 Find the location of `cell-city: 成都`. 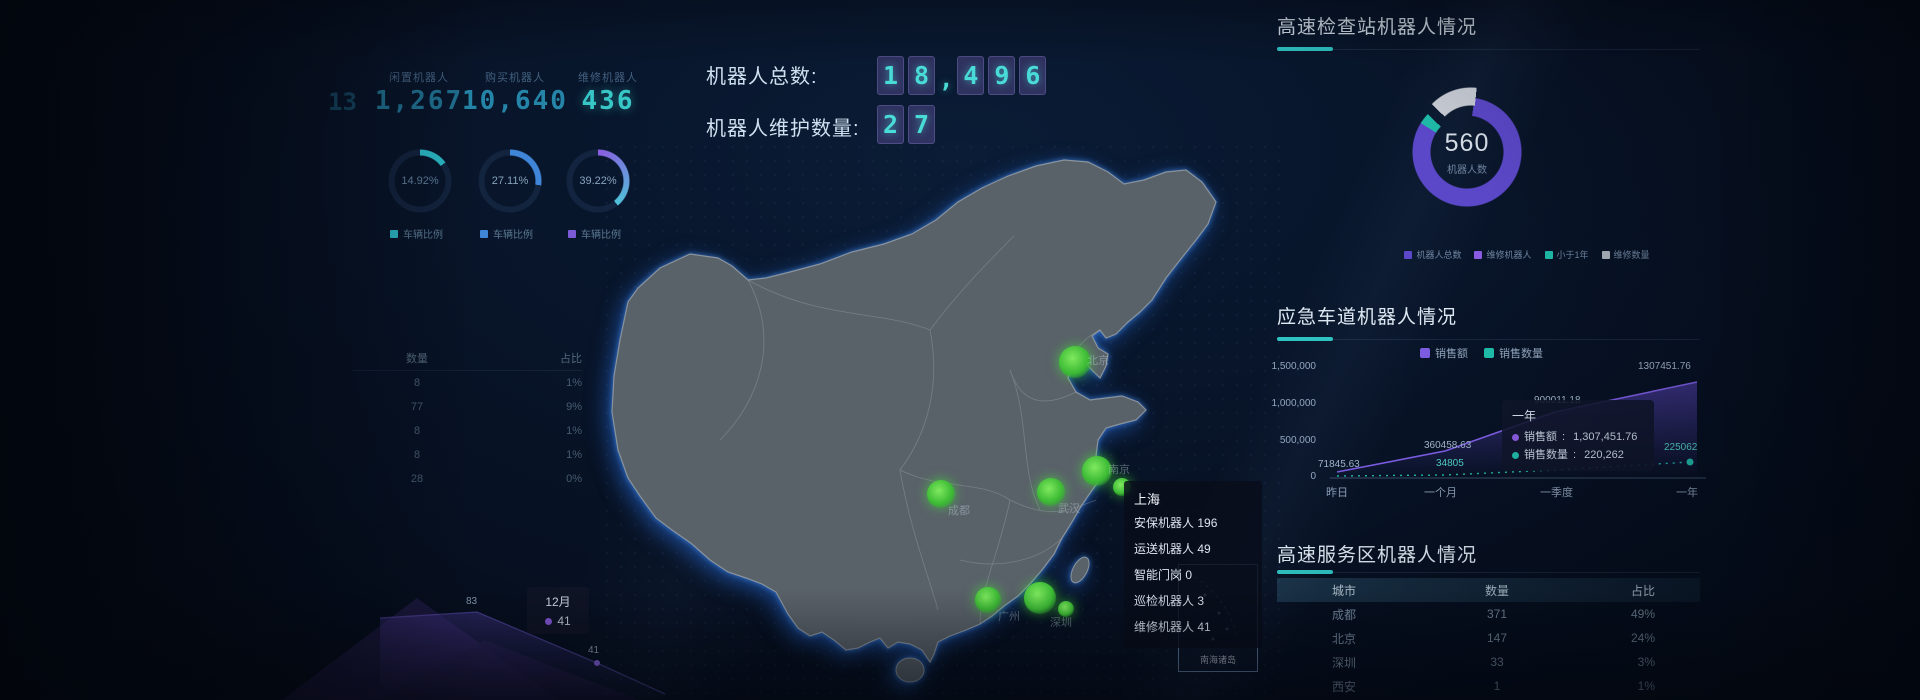

cell-city: 成都 is located at coordinates (1344, 614).